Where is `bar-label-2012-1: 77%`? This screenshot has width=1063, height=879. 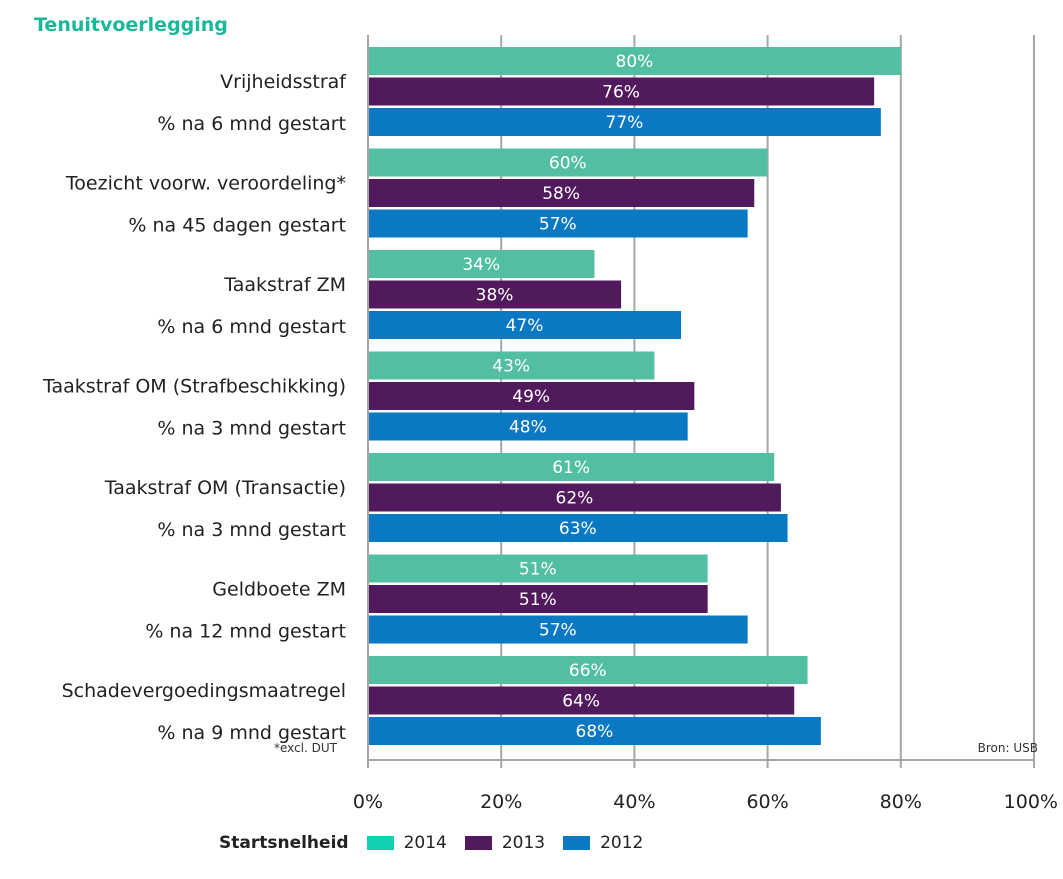
bar-label-2012-1: 77% is located at coordinates (625, 123).